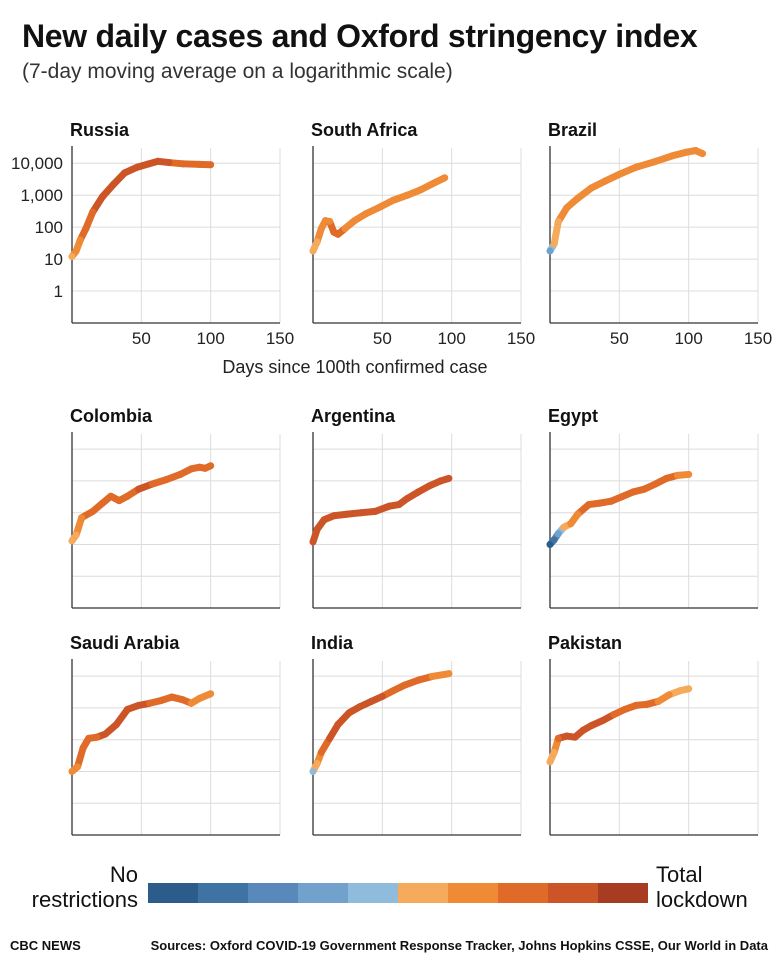 The height and width of the screenshot is (963, 780). I want to click on panel-title: Colombia, so click(111, 416).